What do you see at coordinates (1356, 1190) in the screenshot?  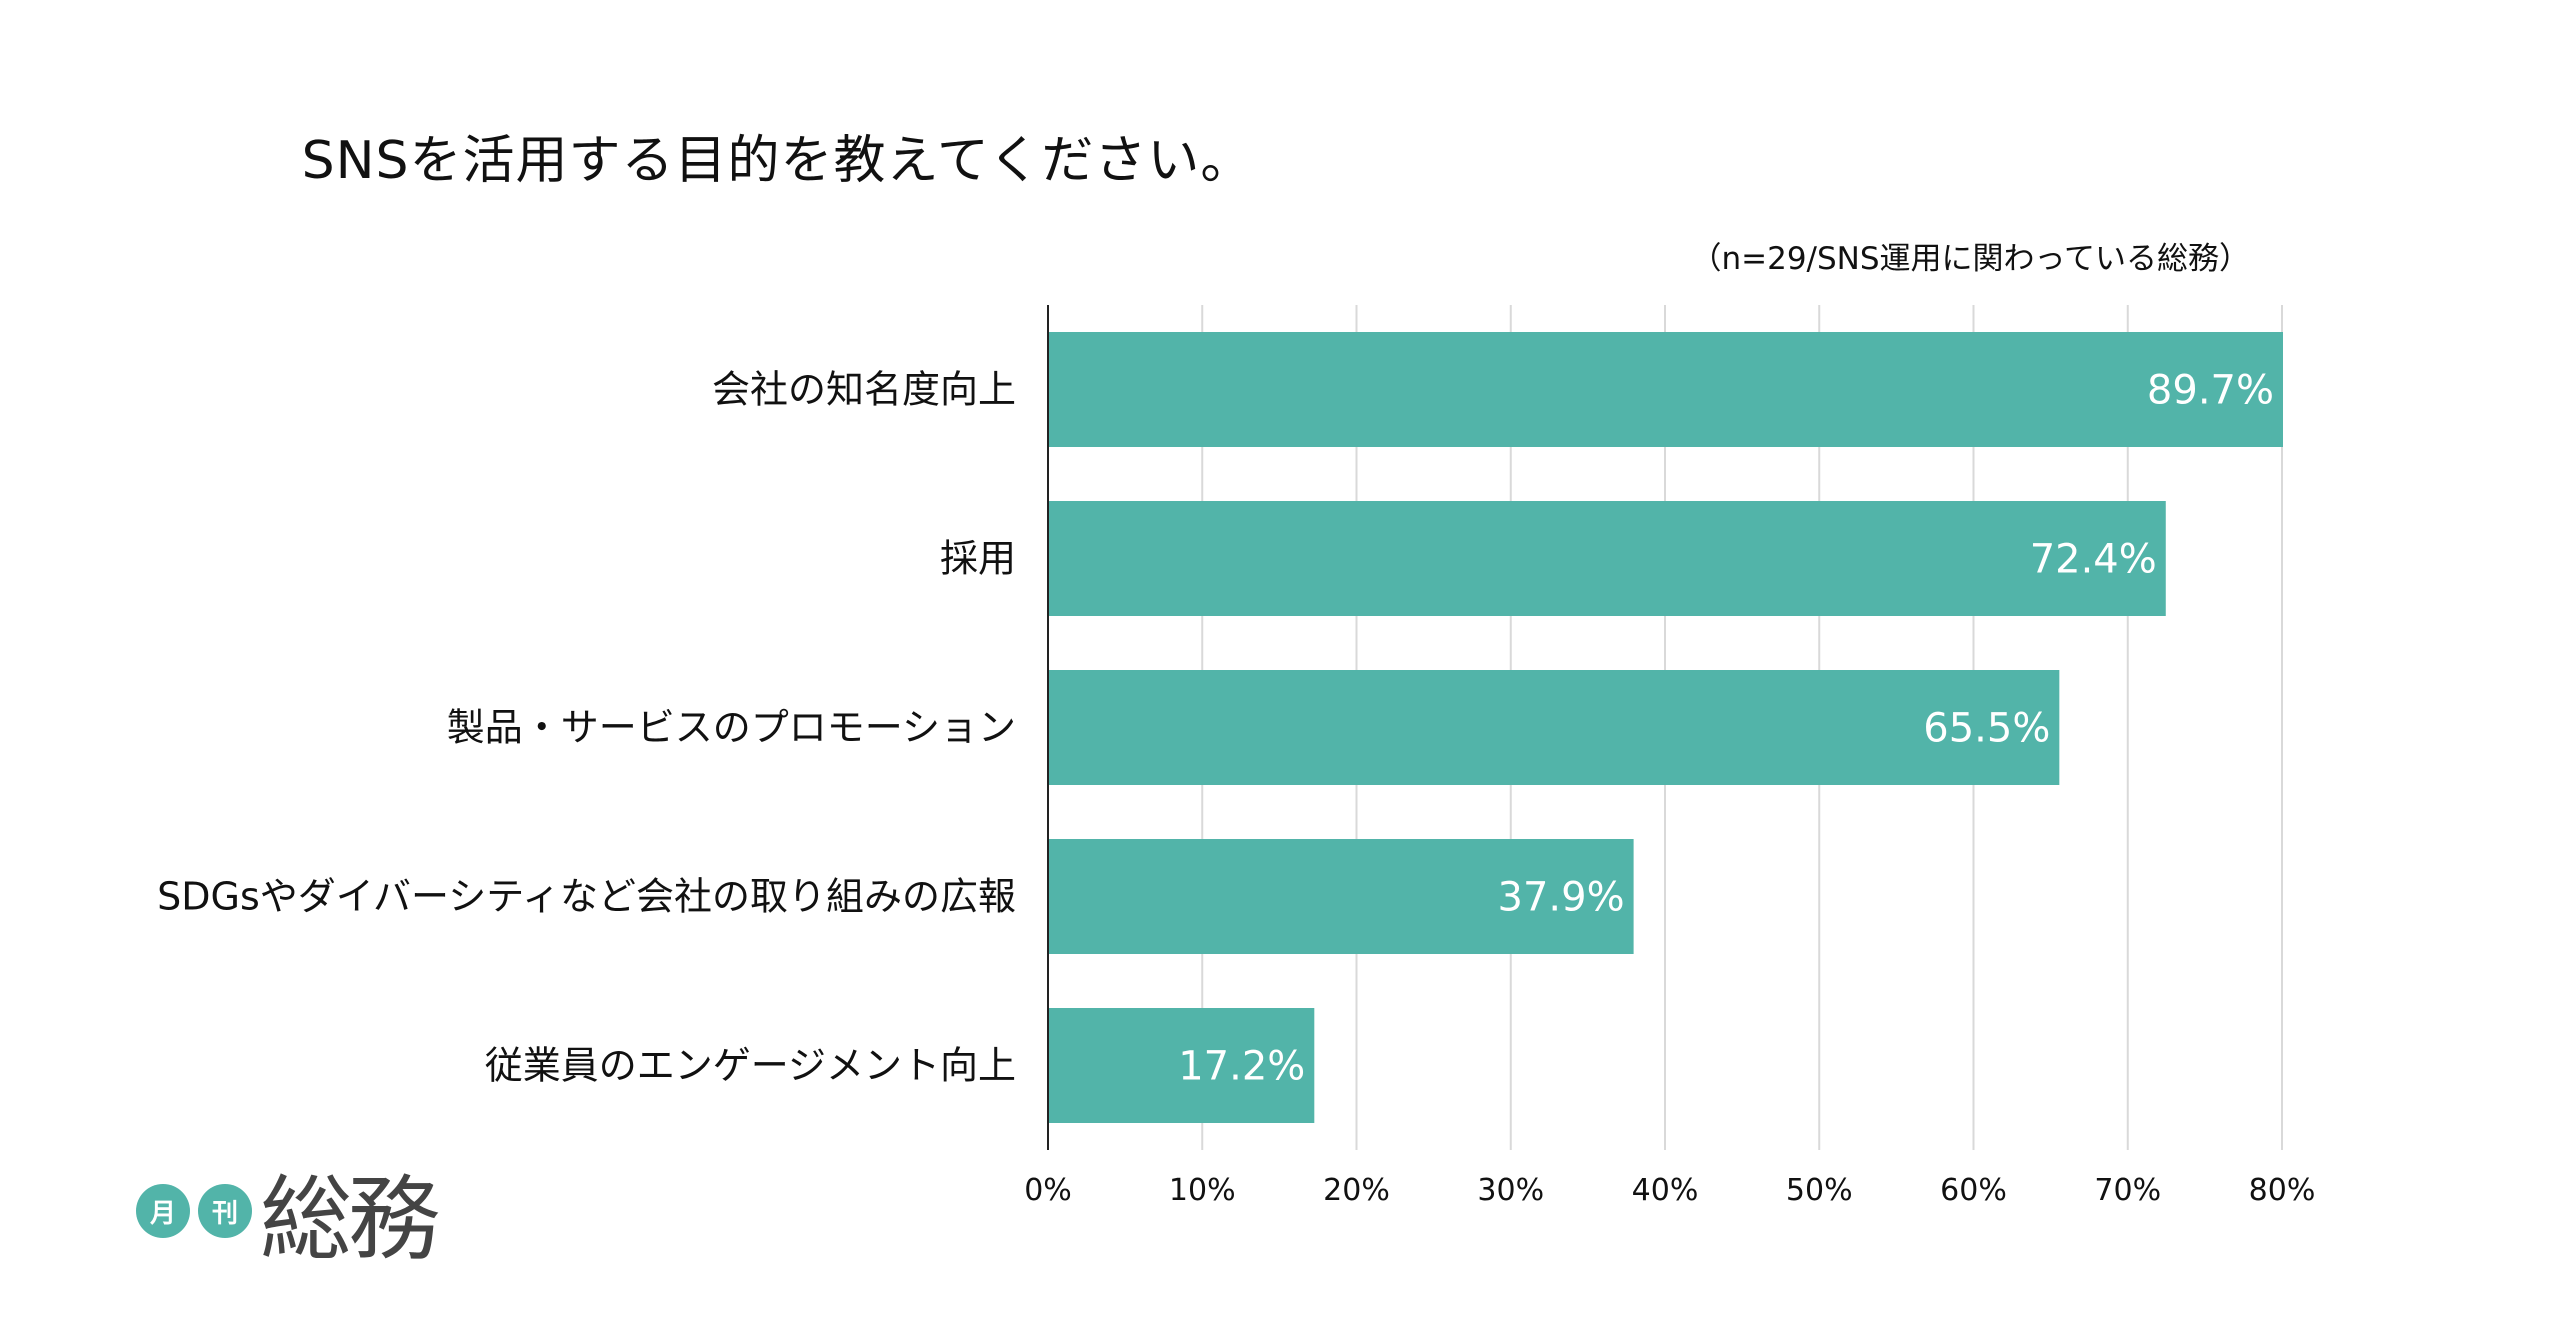 I see `x-tick-label: 20%` at bounding box center [1356, 1190].